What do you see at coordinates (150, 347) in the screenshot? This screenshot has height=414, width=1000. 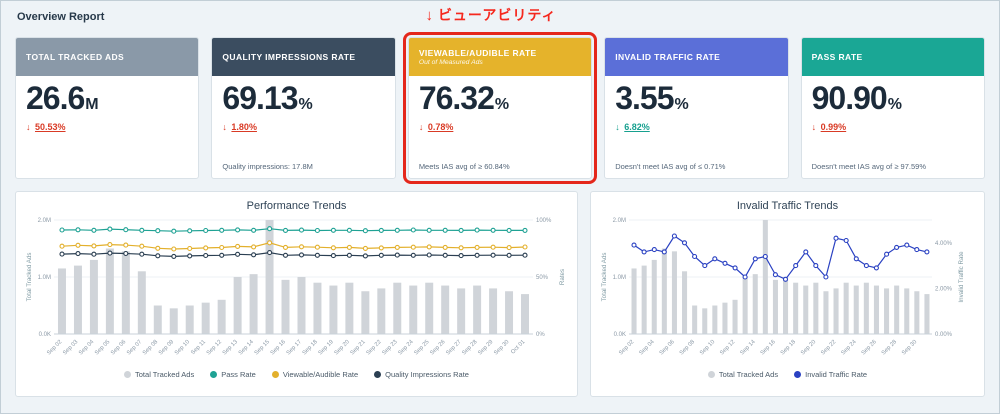 I see `svg-text: Sep 08` at bounding box center [150, 347].